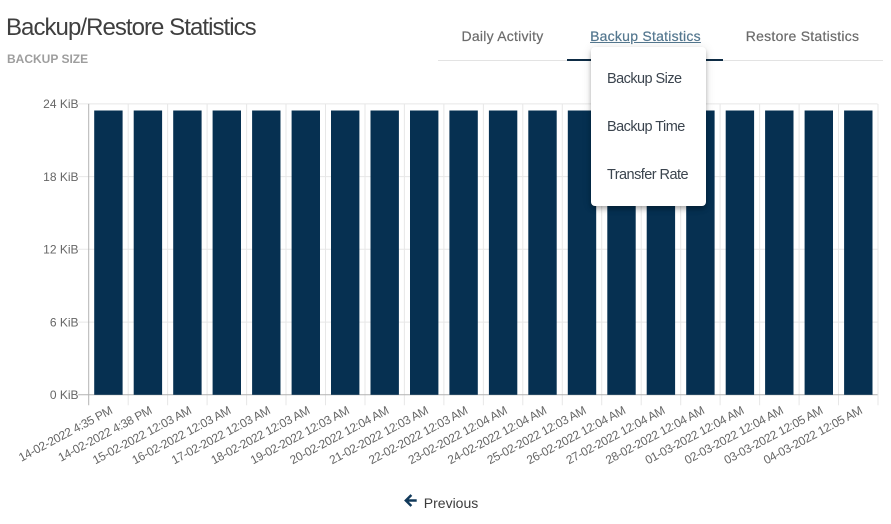  Describe the element at coordinates (64, 322) in the screenshot. I see `svg-text: 6 KiB` at that location.